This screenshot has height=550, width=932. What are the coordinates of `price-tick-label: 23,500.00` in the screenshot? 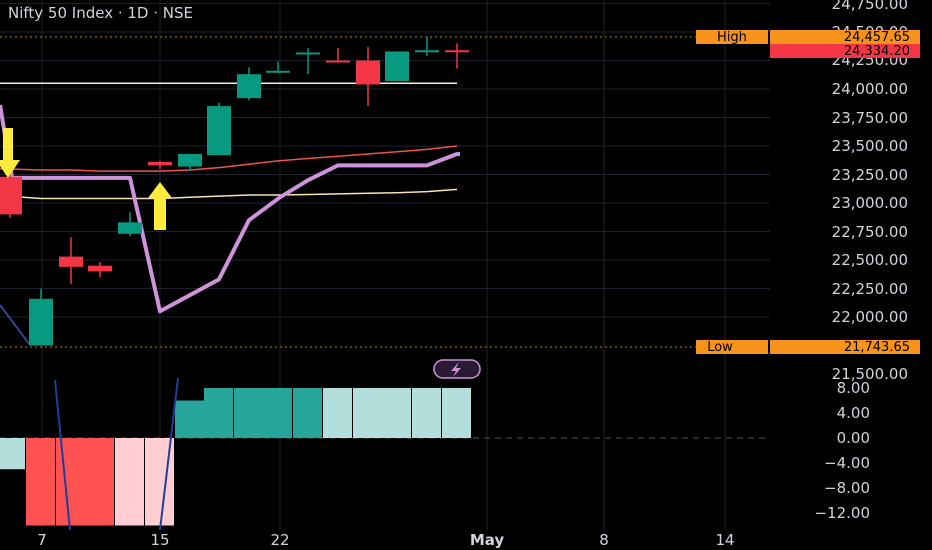 It's located at (870, 146).